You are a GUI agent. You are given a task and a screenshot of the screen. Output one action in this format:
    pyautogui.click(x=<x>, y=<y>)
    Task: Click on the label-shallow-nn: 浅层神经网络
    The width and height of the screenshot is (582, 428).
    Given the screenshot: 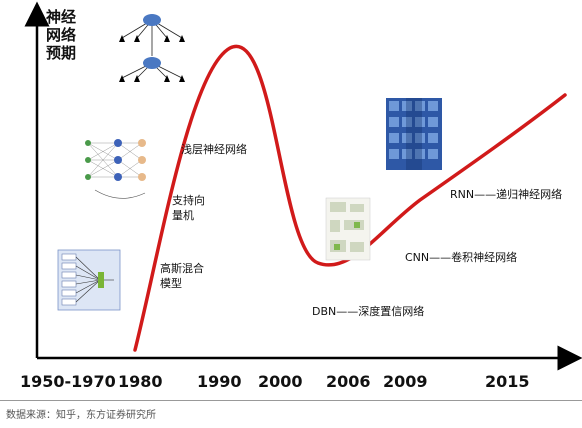 What is the action you would take?
    pyautogui.click(x=214, y=149)
    